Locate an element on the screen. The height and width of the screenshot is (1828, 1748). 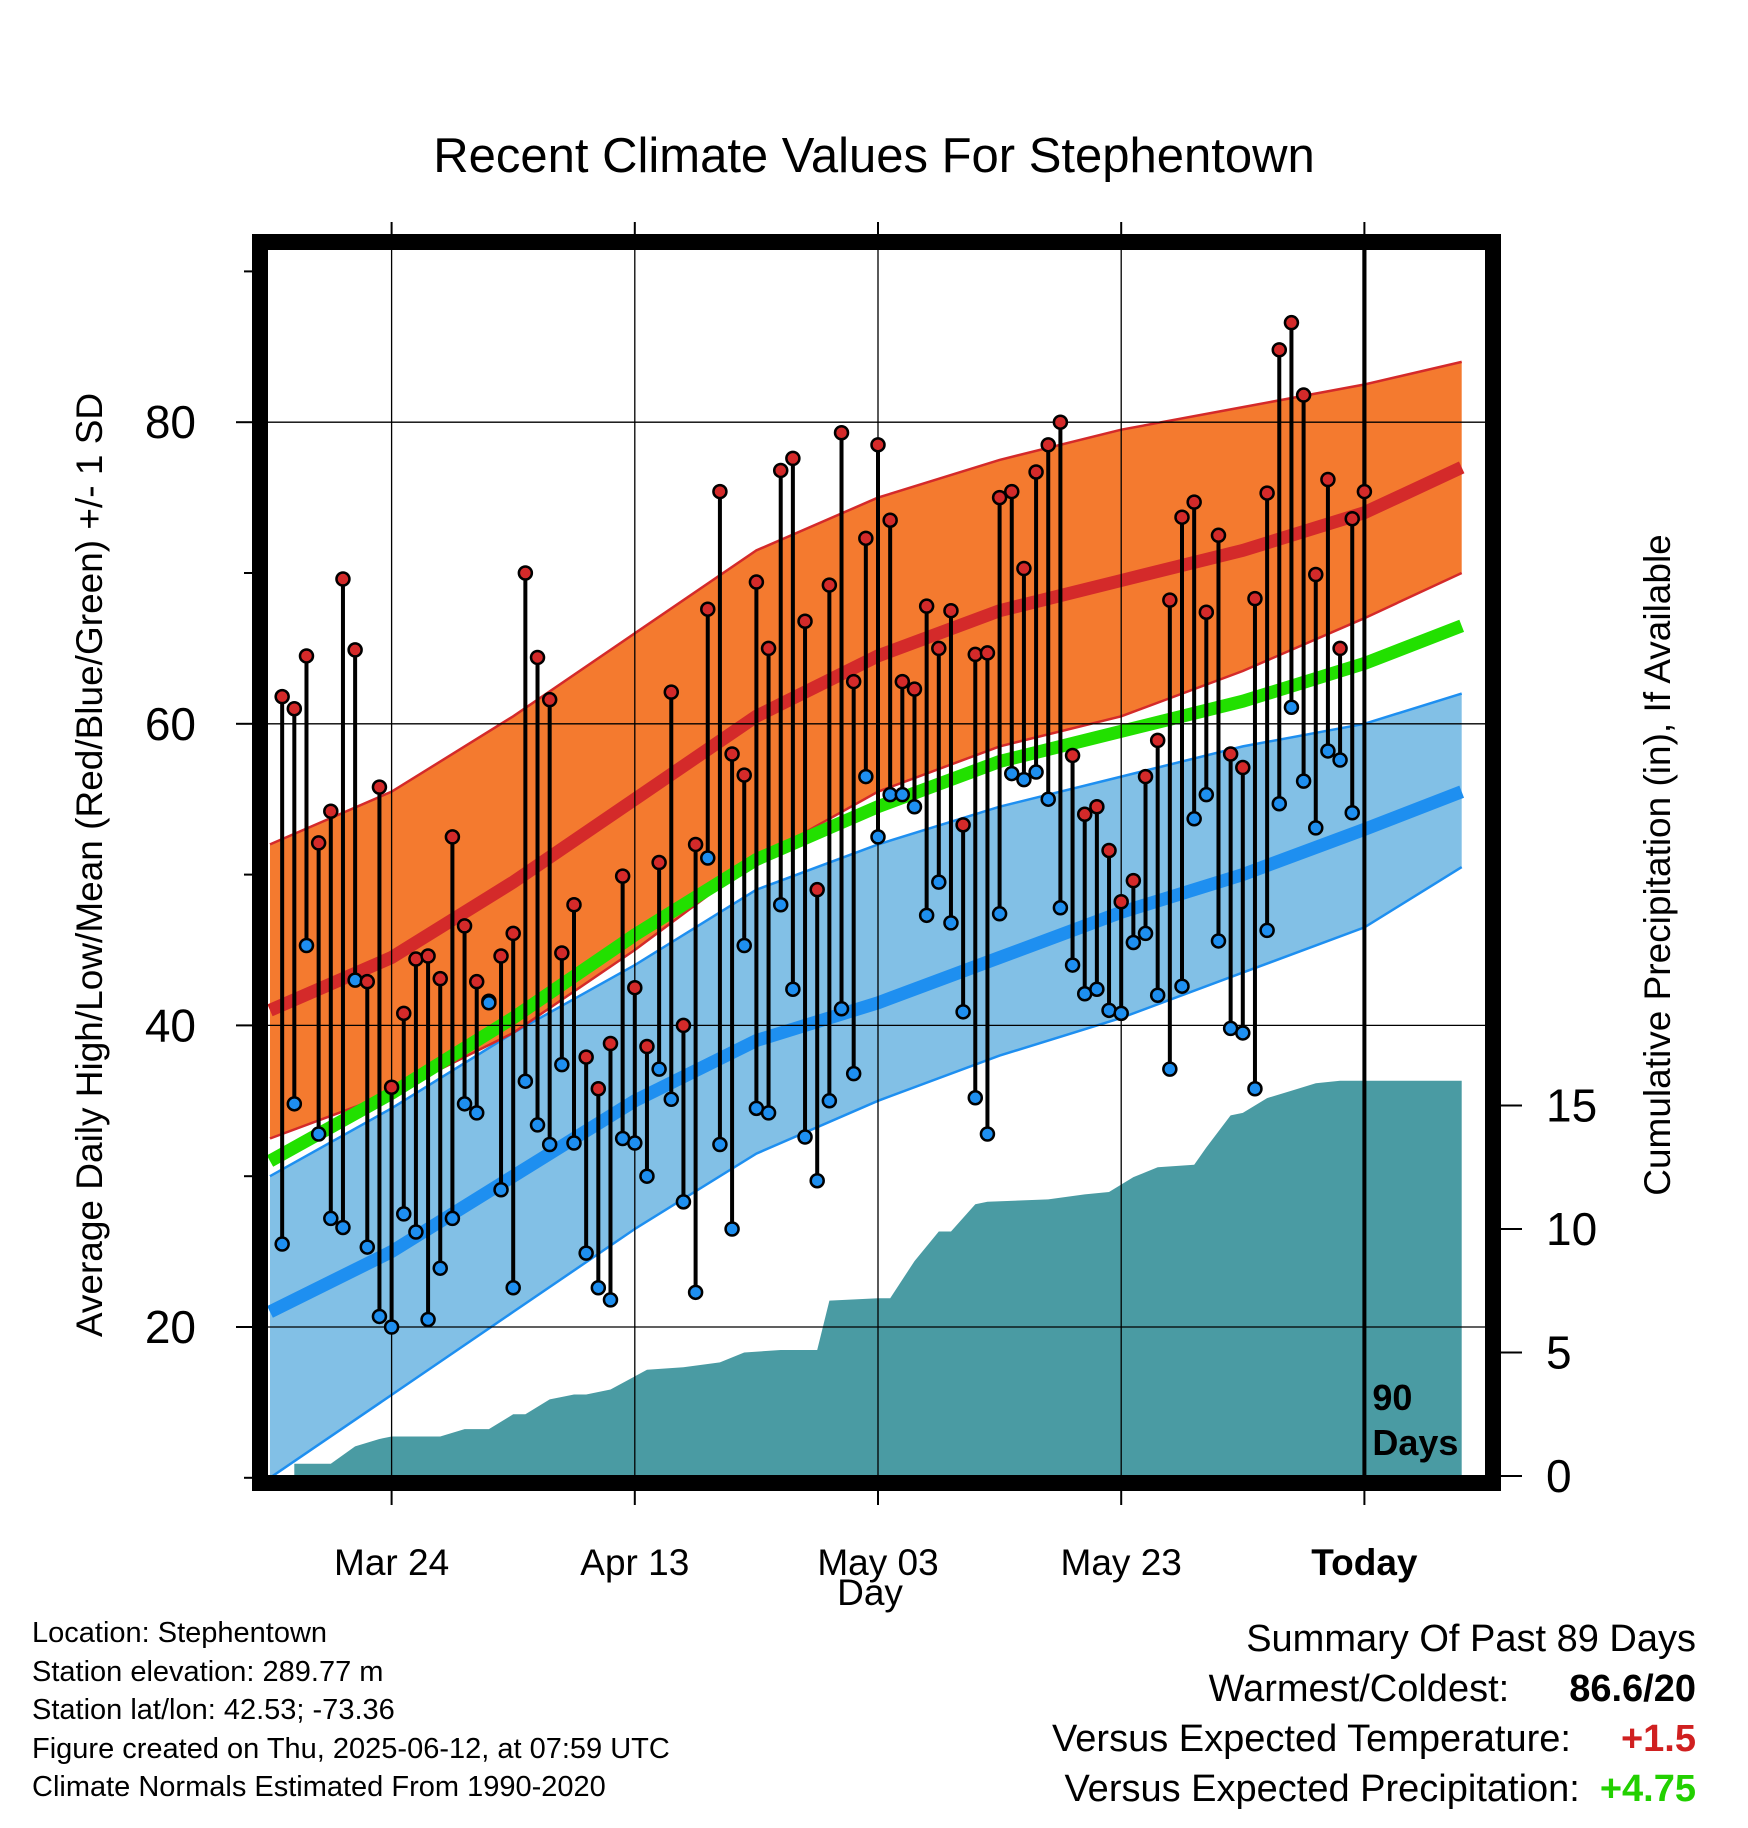
x-tick-label: May 03 is located at coordinates (877, 1562).